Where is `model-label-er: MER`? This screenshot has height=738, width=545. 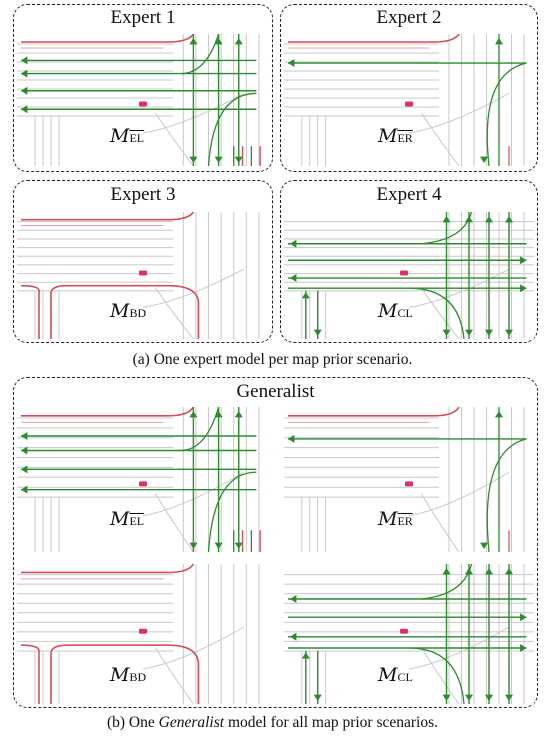 model-label-er: MER is located at coordinates (395, 136).